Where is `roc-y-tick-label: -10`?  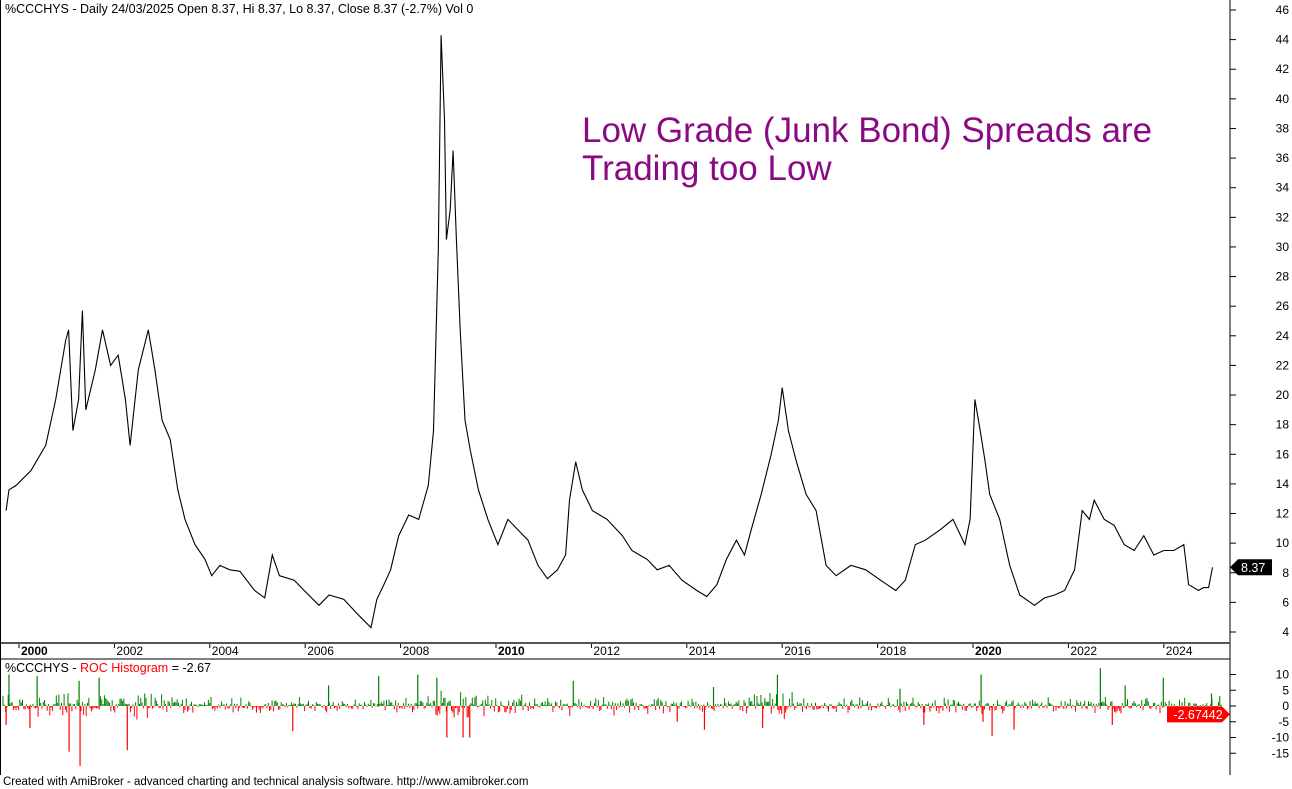
roc-y-tick-label: -10 is located at coordinates (1281, 738).